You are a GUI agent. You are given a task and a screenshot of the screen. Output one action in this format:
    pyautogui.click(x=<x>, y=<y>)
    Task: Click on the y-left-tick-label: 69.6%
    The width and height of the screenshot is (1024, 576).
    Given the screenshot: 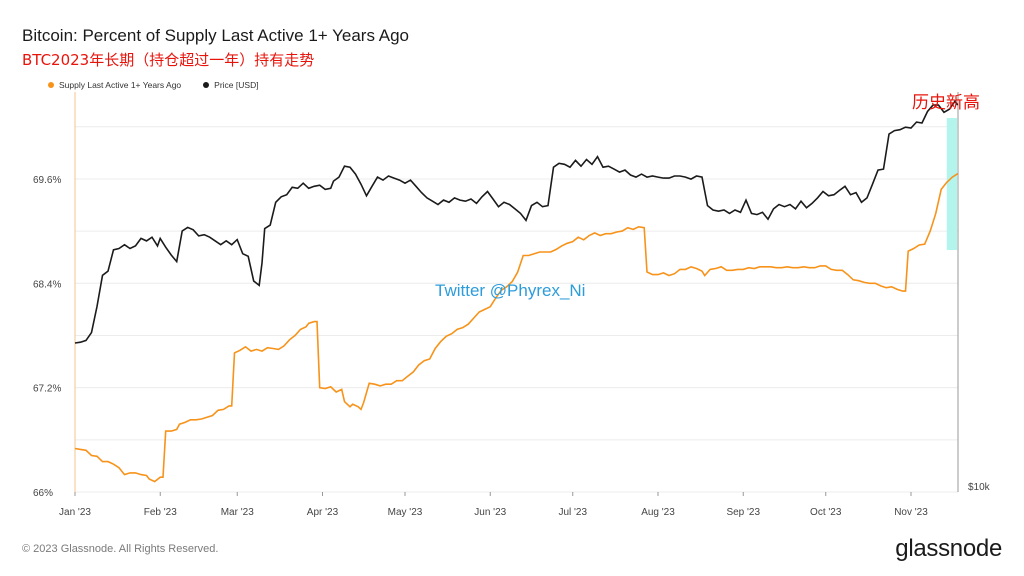 What is the action you would take?
    pyautogui.click(x=47, y=180)
    